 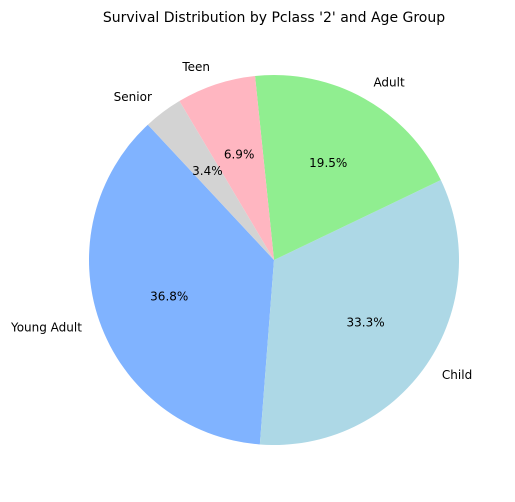 I want to click on pie-slice-teen, so click(x=226, y=167).